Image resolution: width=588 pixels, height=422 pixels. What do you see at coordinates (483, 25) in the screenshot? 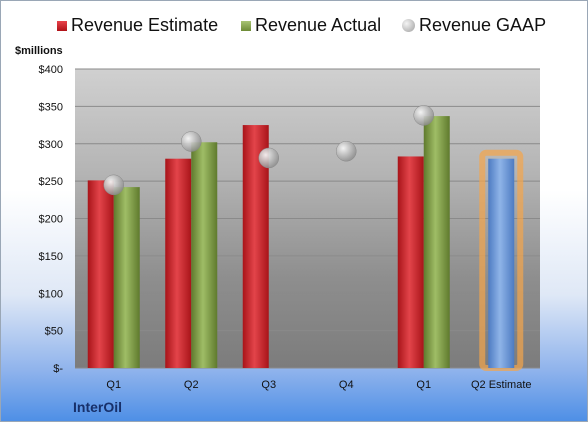
I see `legend-label-gaap: Revenue GAAP` at bounding box center [483, 25].